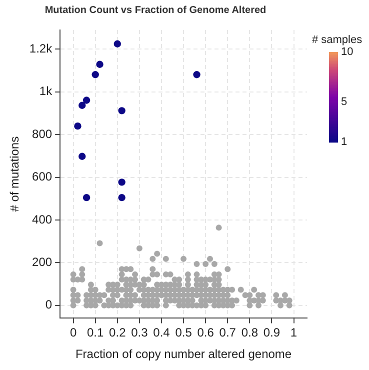 The width and height of the screenshot is (369, 370). Describe the element at coordinates (249, 333) in the screenshot. I see `x-tick-label: 0.8` at that location.